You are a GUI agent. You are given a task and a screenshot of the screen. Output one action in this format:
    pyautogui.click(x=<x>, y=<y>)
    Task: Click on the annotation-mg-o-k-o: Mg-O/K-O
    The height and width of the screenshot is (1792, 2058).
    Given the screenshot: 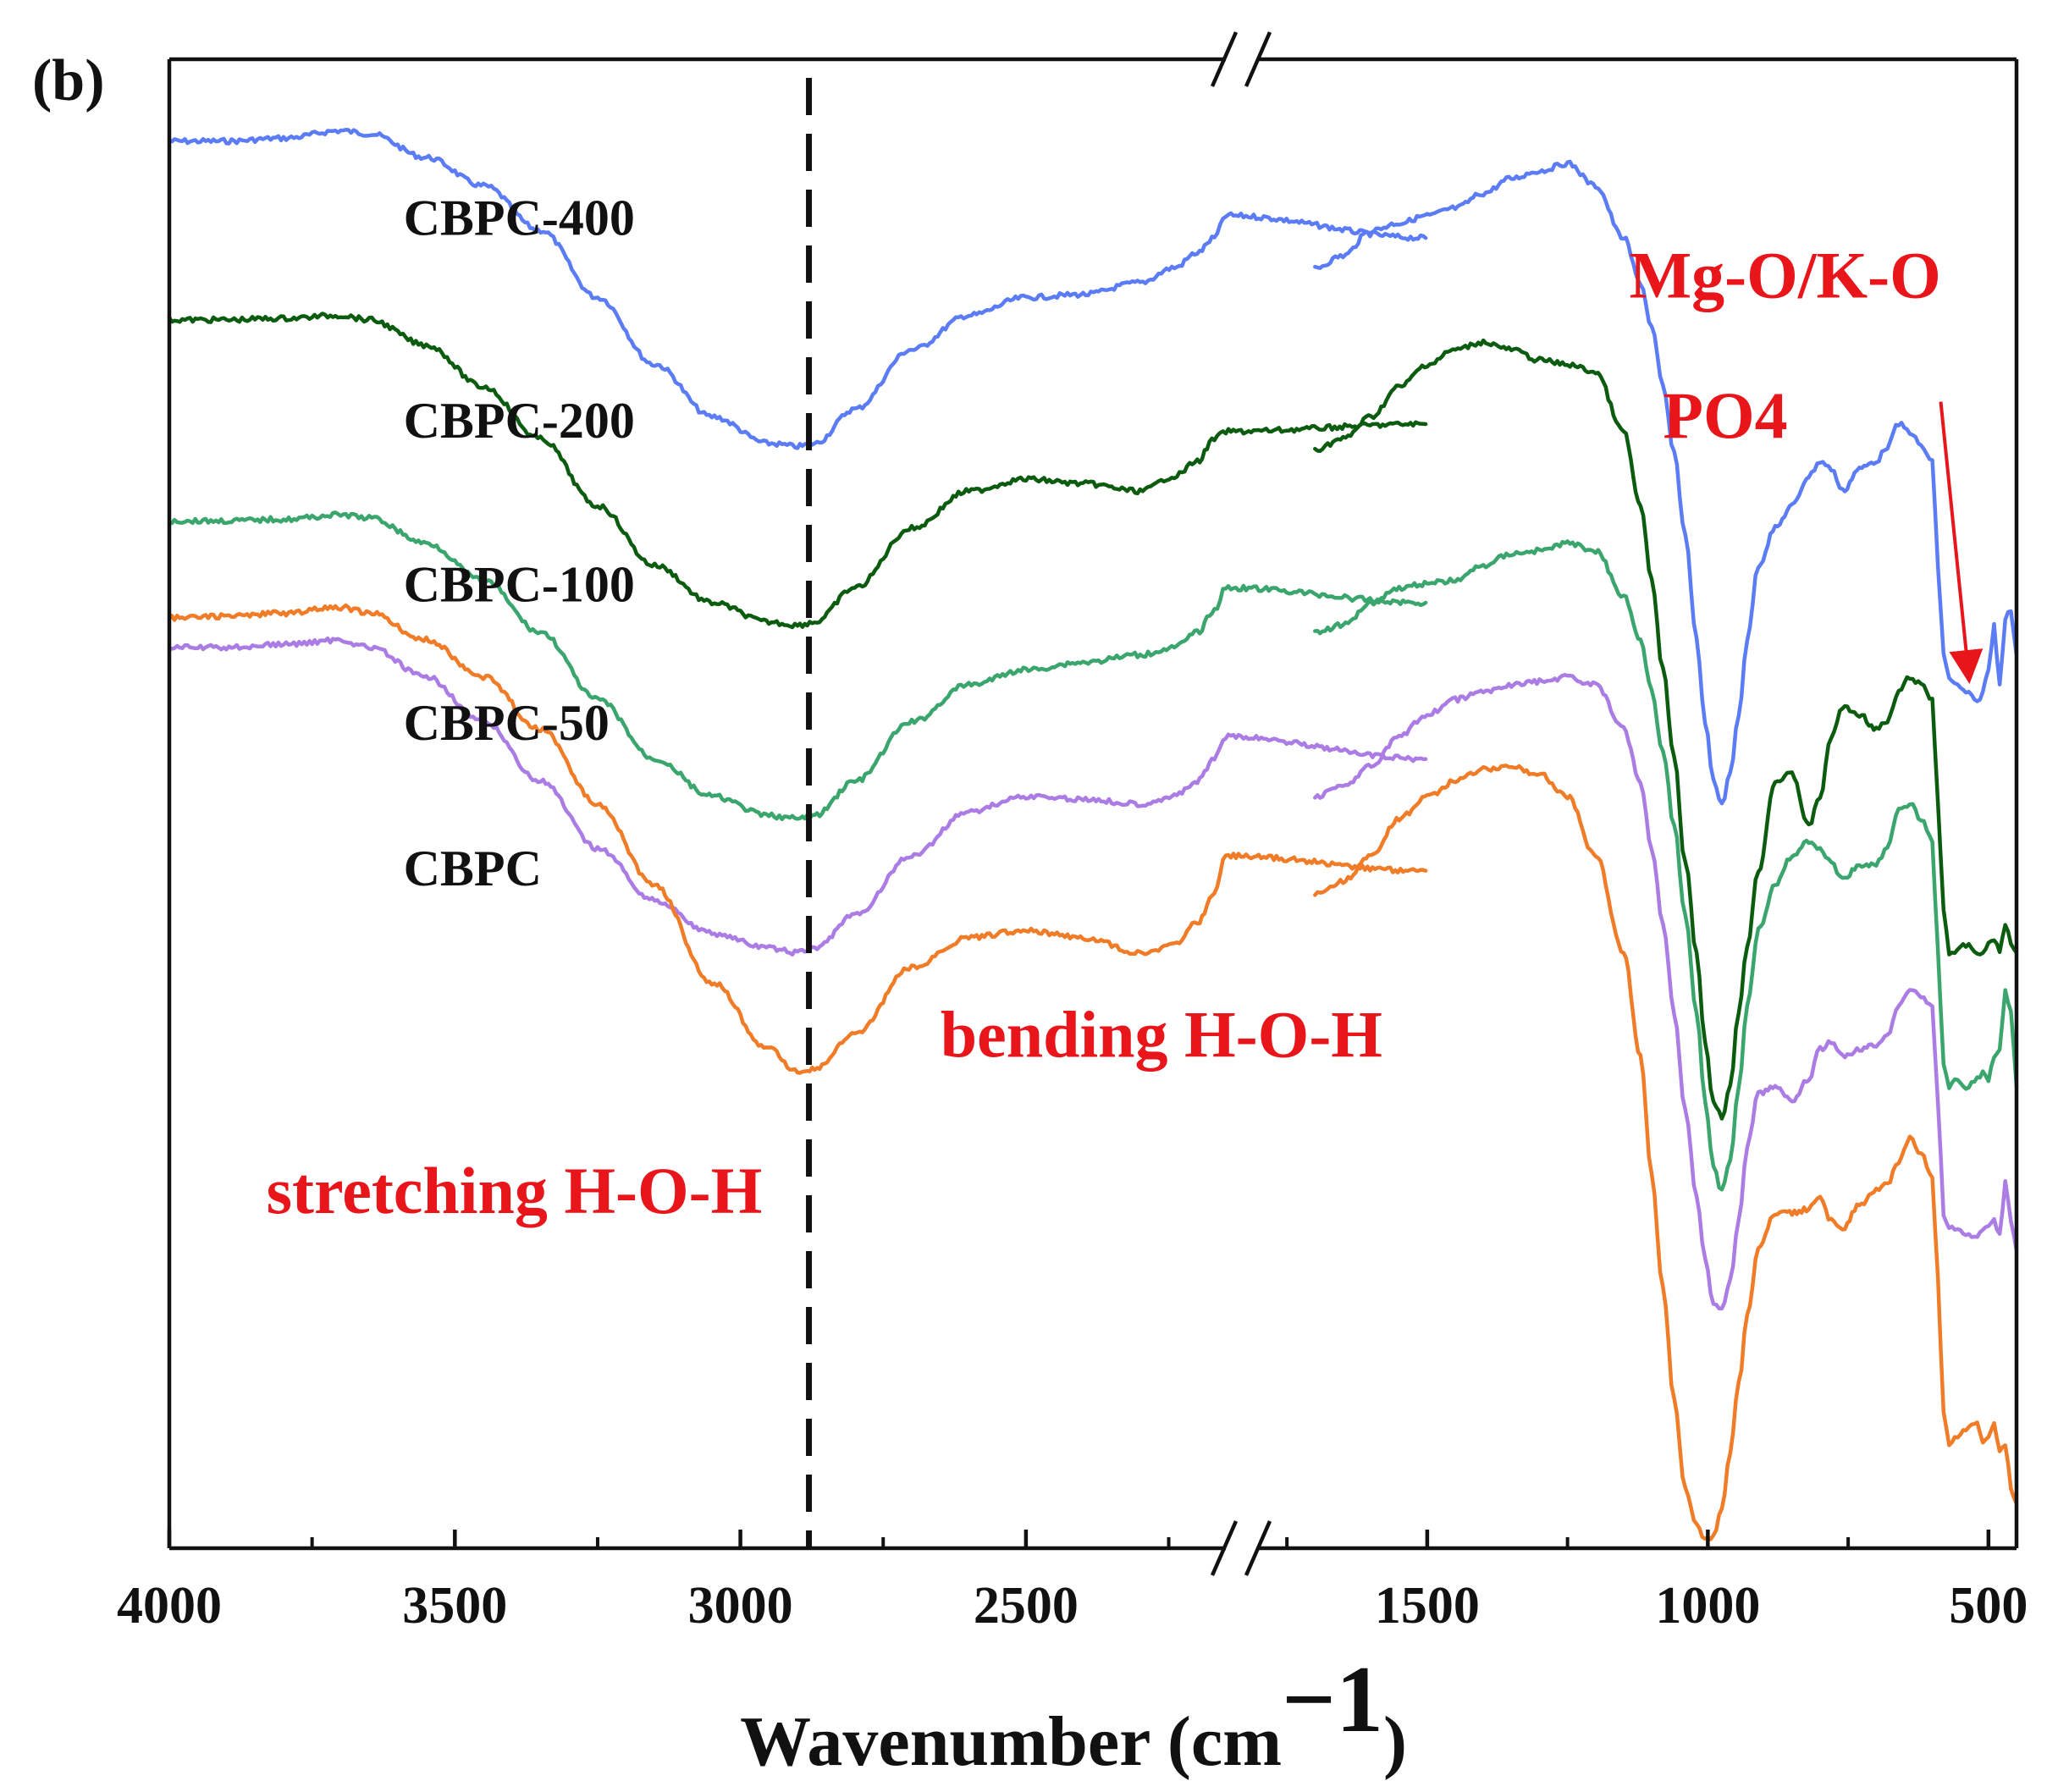 What is the action you would take?
    pyautogui.click(x=1785, y=275)
    